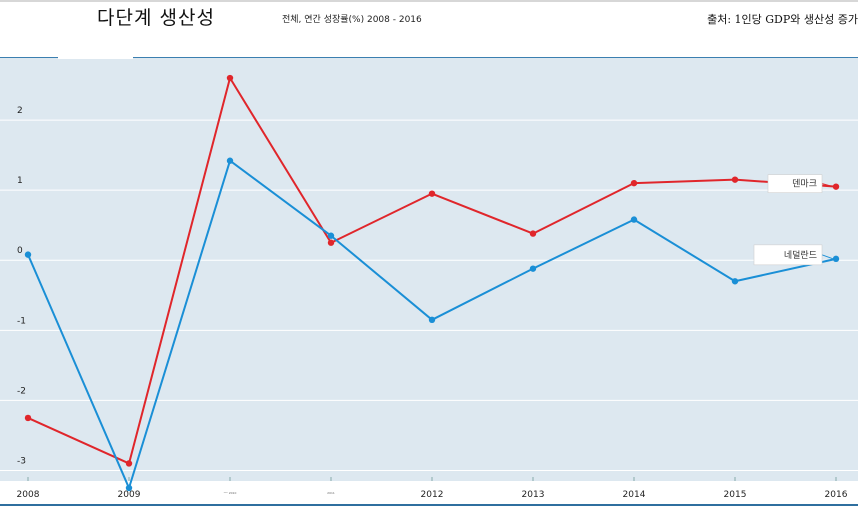  Describe the element at coordinates (20, 251) in the screenshot. I see `y-tick-label: 0` at that location.